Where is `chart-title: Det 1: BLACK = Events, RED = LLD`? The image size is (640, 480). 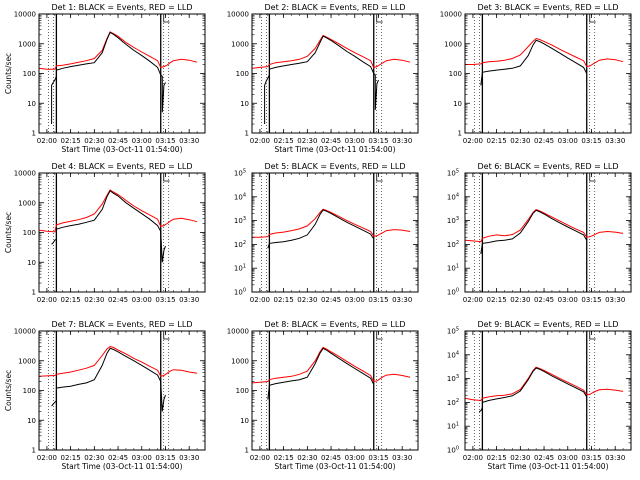 chart-title: Det 1: BLACK = Events, RED = LLD is located at coordinates (122, 7).